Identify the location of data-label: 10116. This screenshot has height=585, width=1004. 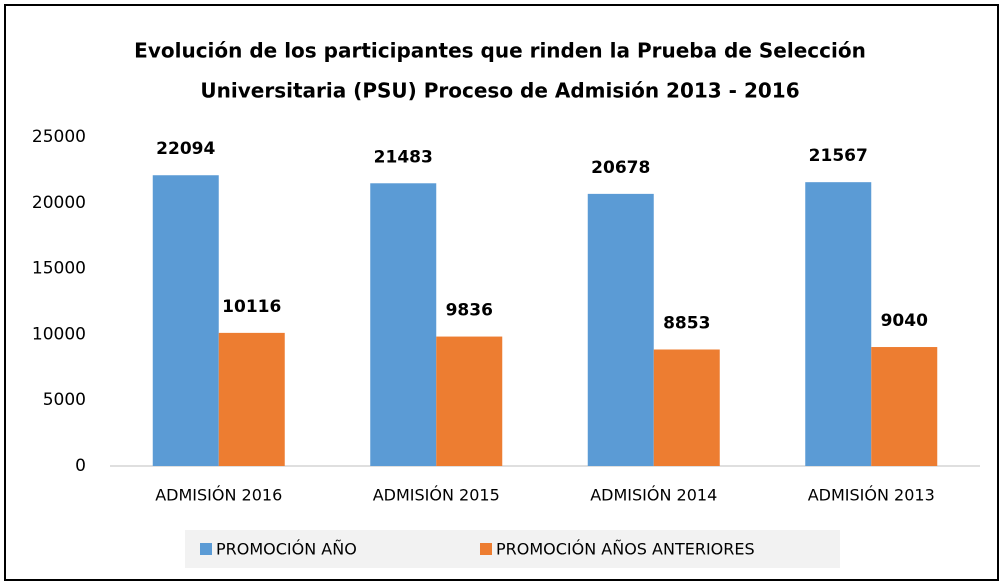
(251, 307).